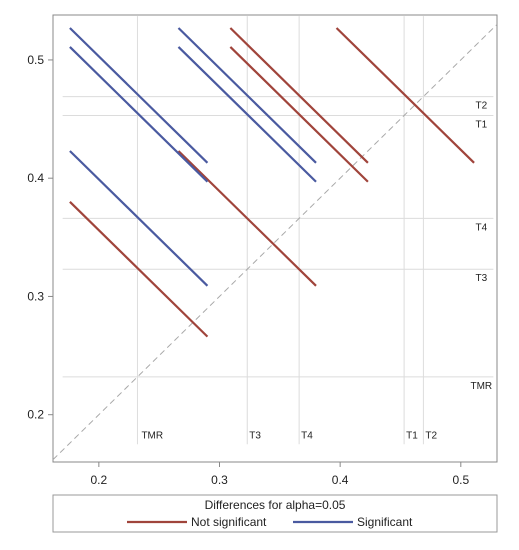 The width and height of the screenshot is (519, 550). What do you see at coordinates (255, 435) in the screenshot?
I see `ref-label-bottom-t3: T3` at bounding box center [255, 435].